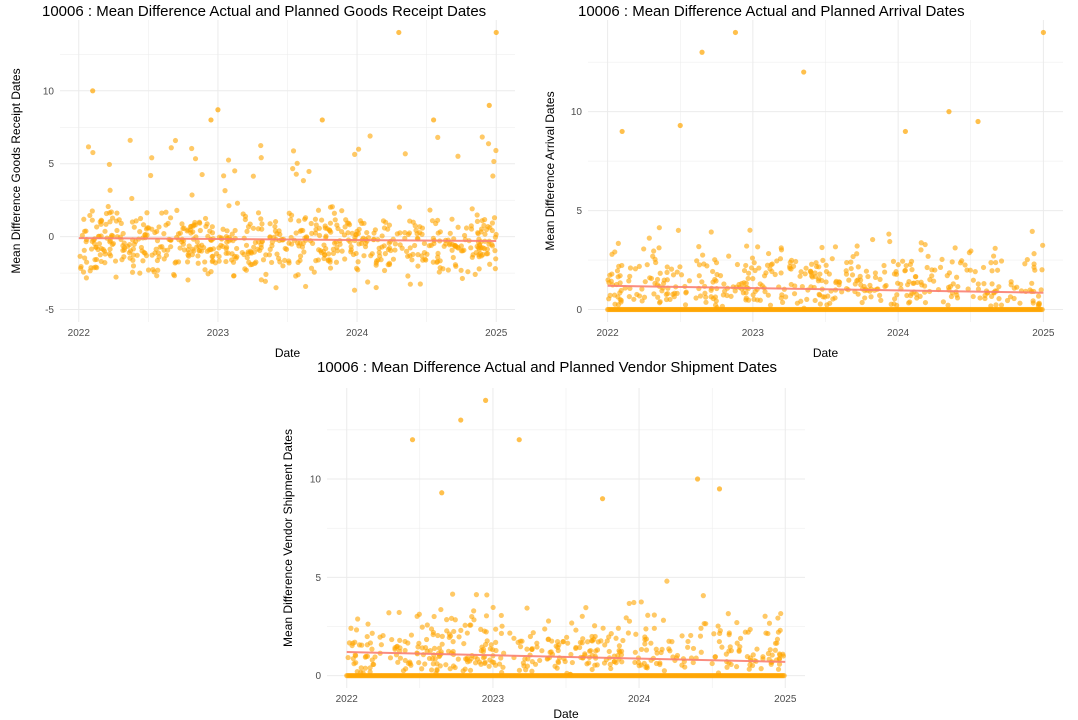  What do you see at coordinates (826, 353) in the screenshot?
I see `x-axis-label: Date` at bounding box center [826, 353].